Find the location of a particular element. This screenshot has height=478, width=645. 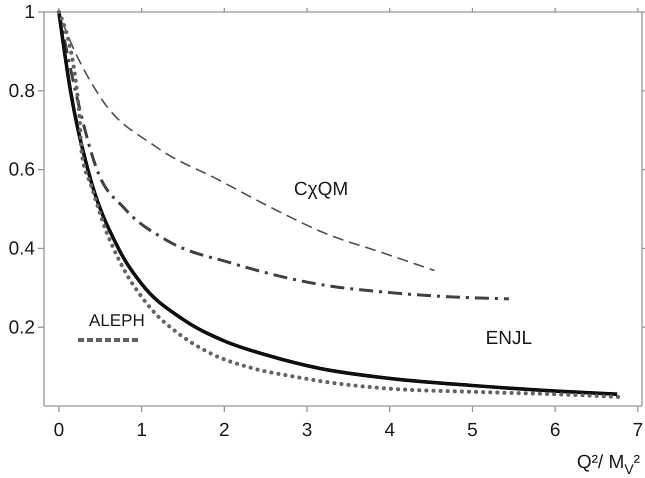

y-tick-label: 0.4 is located at coordinates (22, 249).